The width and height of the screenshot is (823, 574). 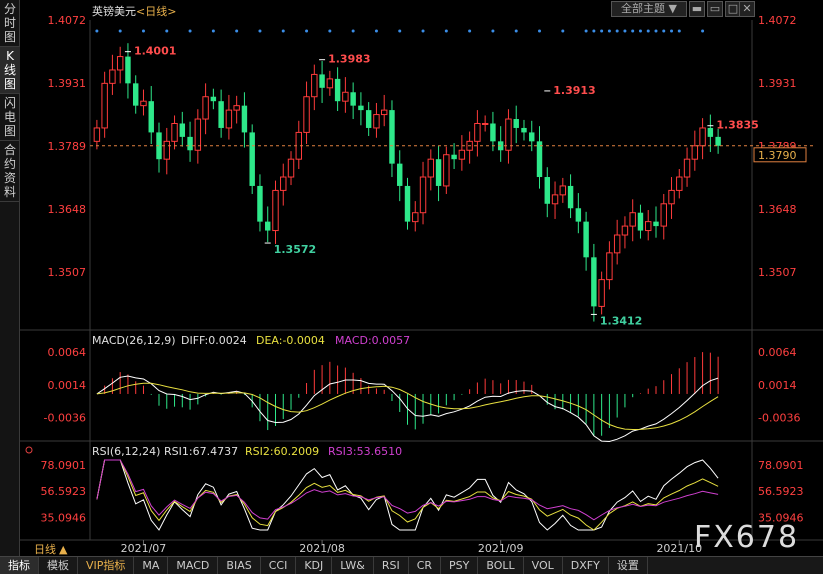 What do you see at coordinates (777, 83) in the screenshot?
I see `price-ytick-right: 1.3931` at bounding box center [777, 83].